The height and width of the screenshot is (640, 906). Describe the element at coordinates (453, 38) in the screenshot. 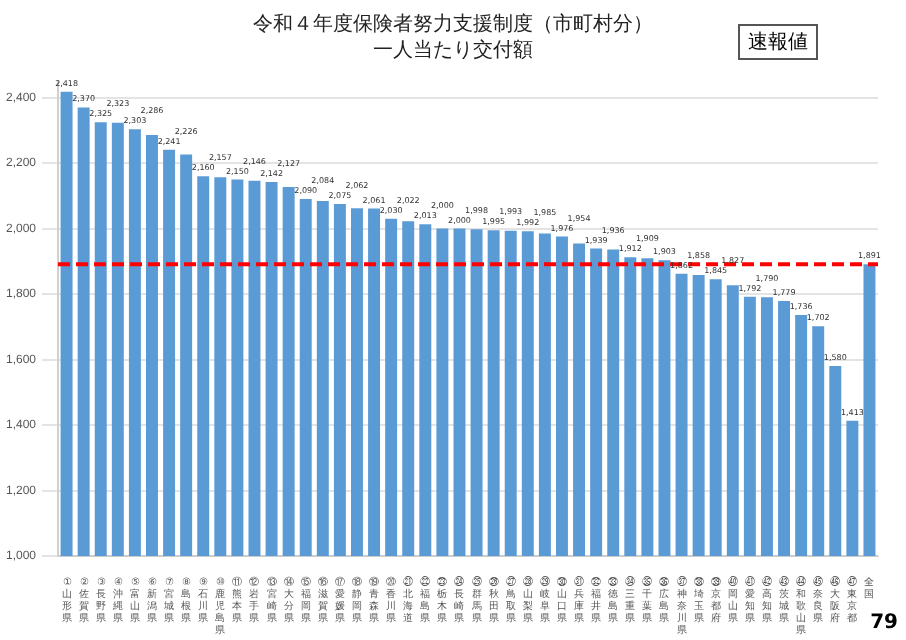

I see `chart-title: 令和４年度保険者努力支援制度（市町村分）一人当たり交付額` at that location.